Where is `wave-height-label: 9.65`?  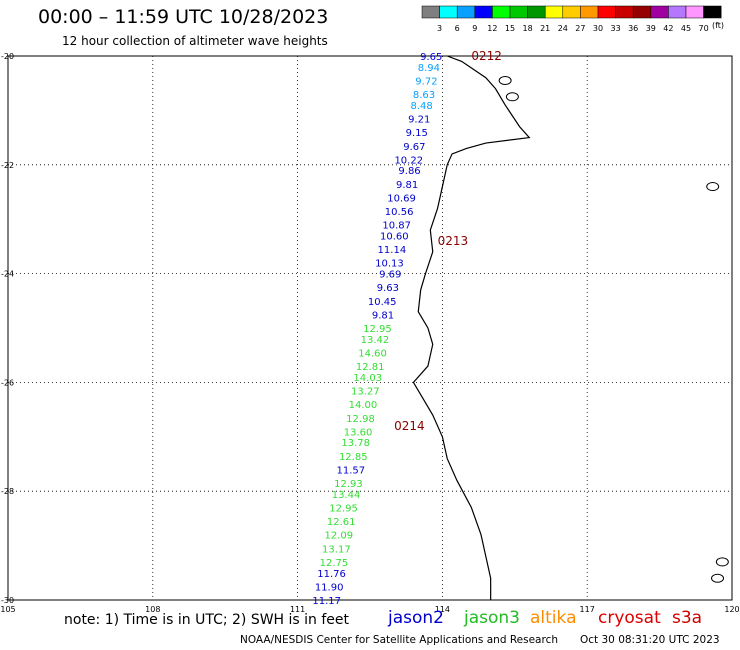
wave-height-label: 9.65 is located at coordinates (431, 57).